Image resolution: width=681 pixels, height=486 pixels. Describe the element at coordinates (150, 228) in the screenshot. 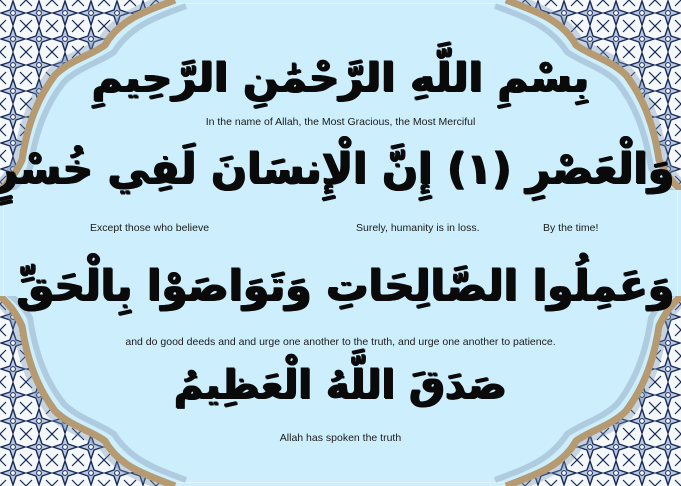

I see `translation-except-those-who-believe: Except those who believe` at that location.